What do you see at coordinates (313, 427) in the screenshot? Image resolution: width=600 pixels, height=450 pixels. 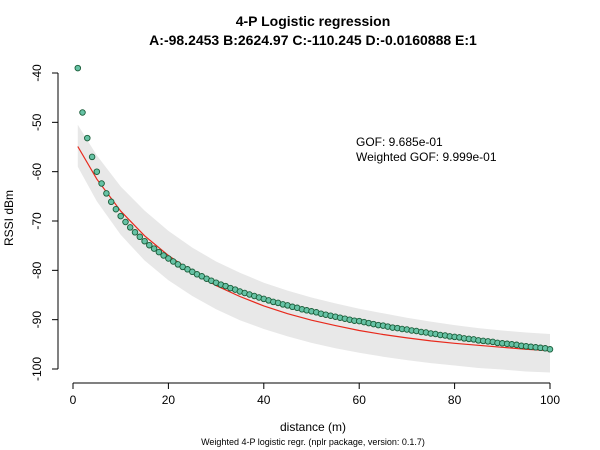 I see `x-axis-label: distance (m)` at bounding box center [313, 427].